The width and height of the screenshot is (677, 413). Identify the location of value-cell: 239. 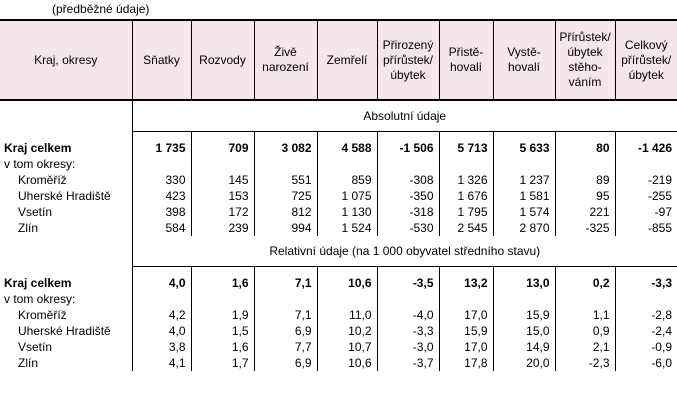
(222, 228).